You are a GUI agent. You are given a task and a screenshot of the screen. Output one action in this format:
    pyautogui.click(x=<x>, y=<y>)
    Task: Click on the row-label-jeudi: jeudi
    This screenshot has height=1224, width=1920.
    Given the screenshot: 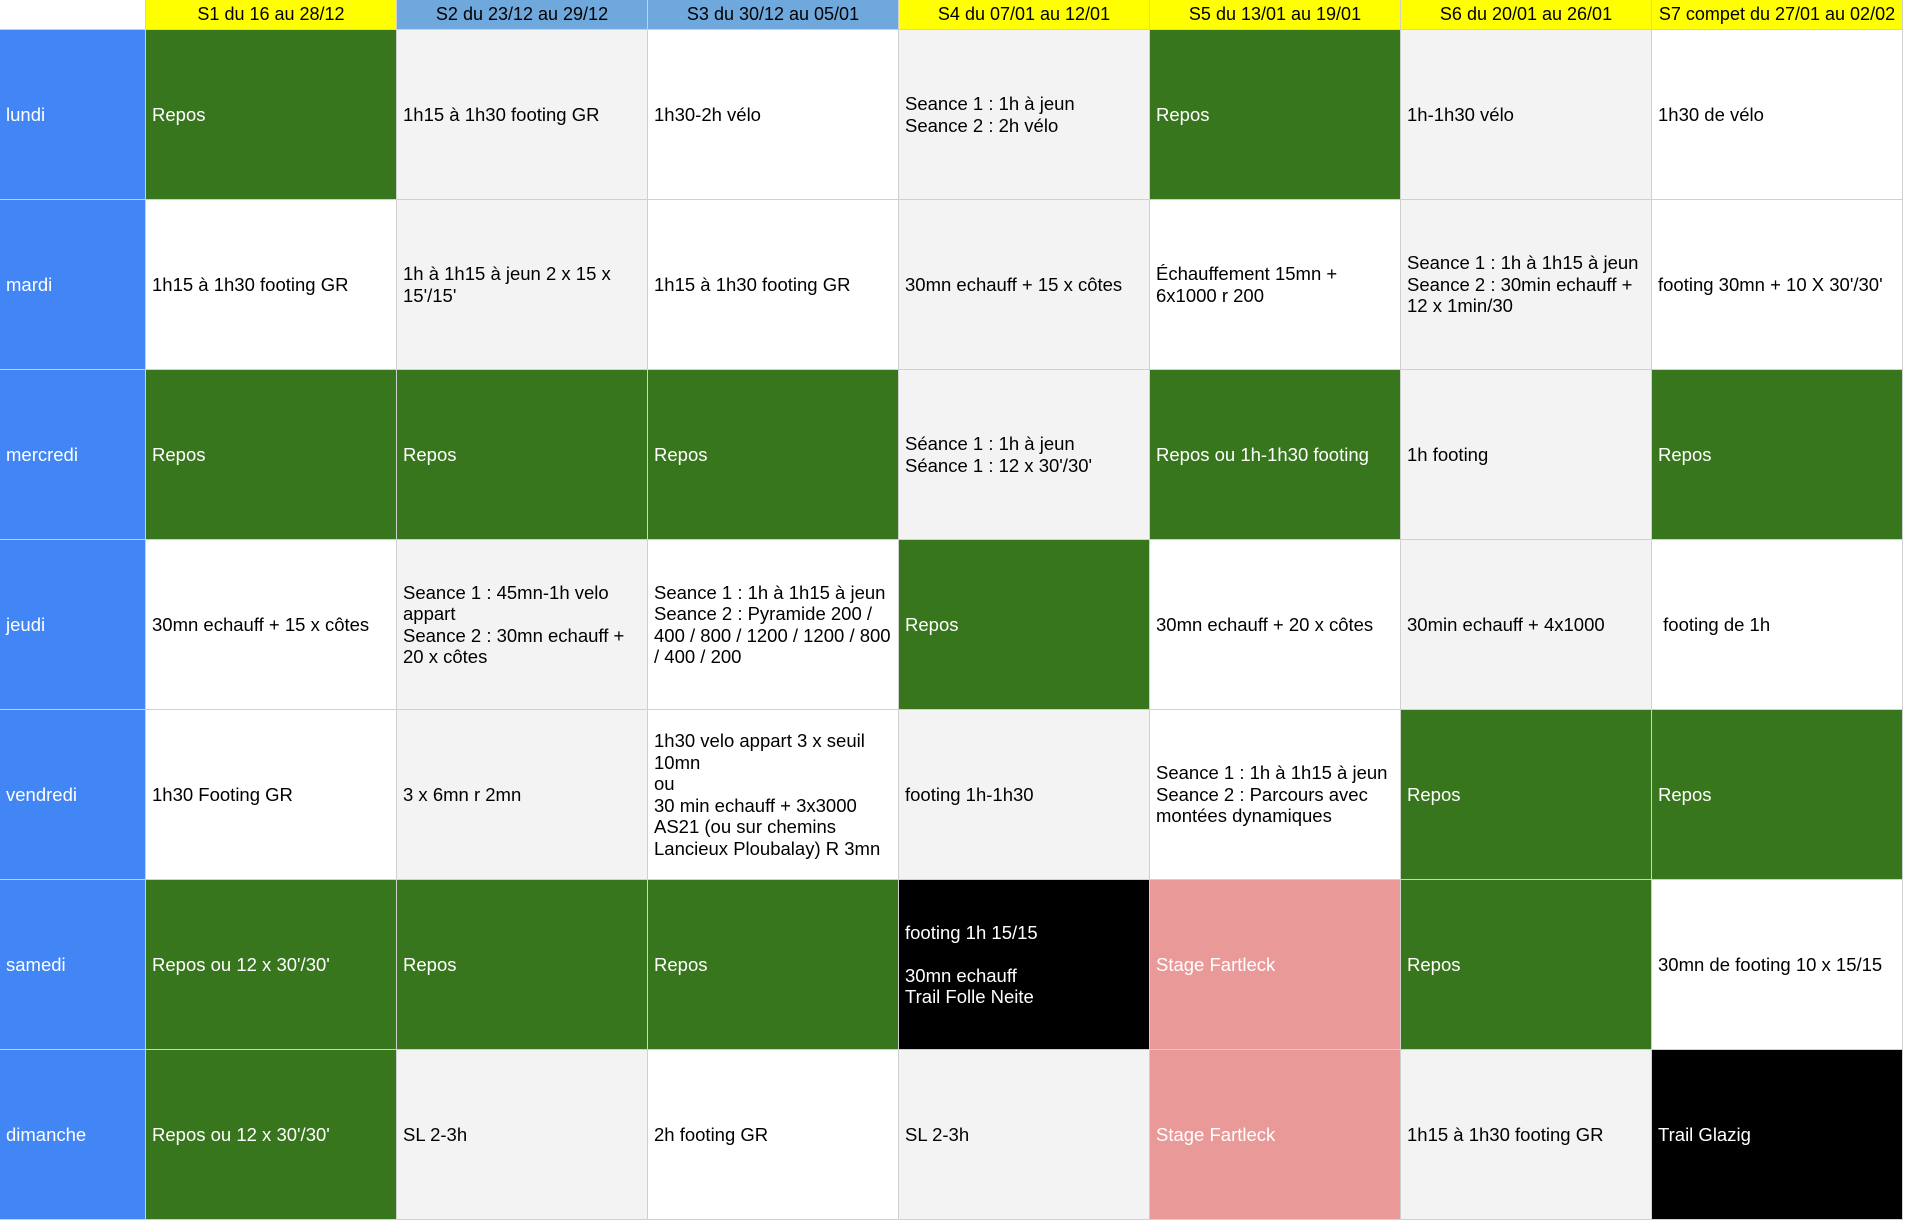 What is the action you would take?
    pyautogui.click(x=73, y=625)
    